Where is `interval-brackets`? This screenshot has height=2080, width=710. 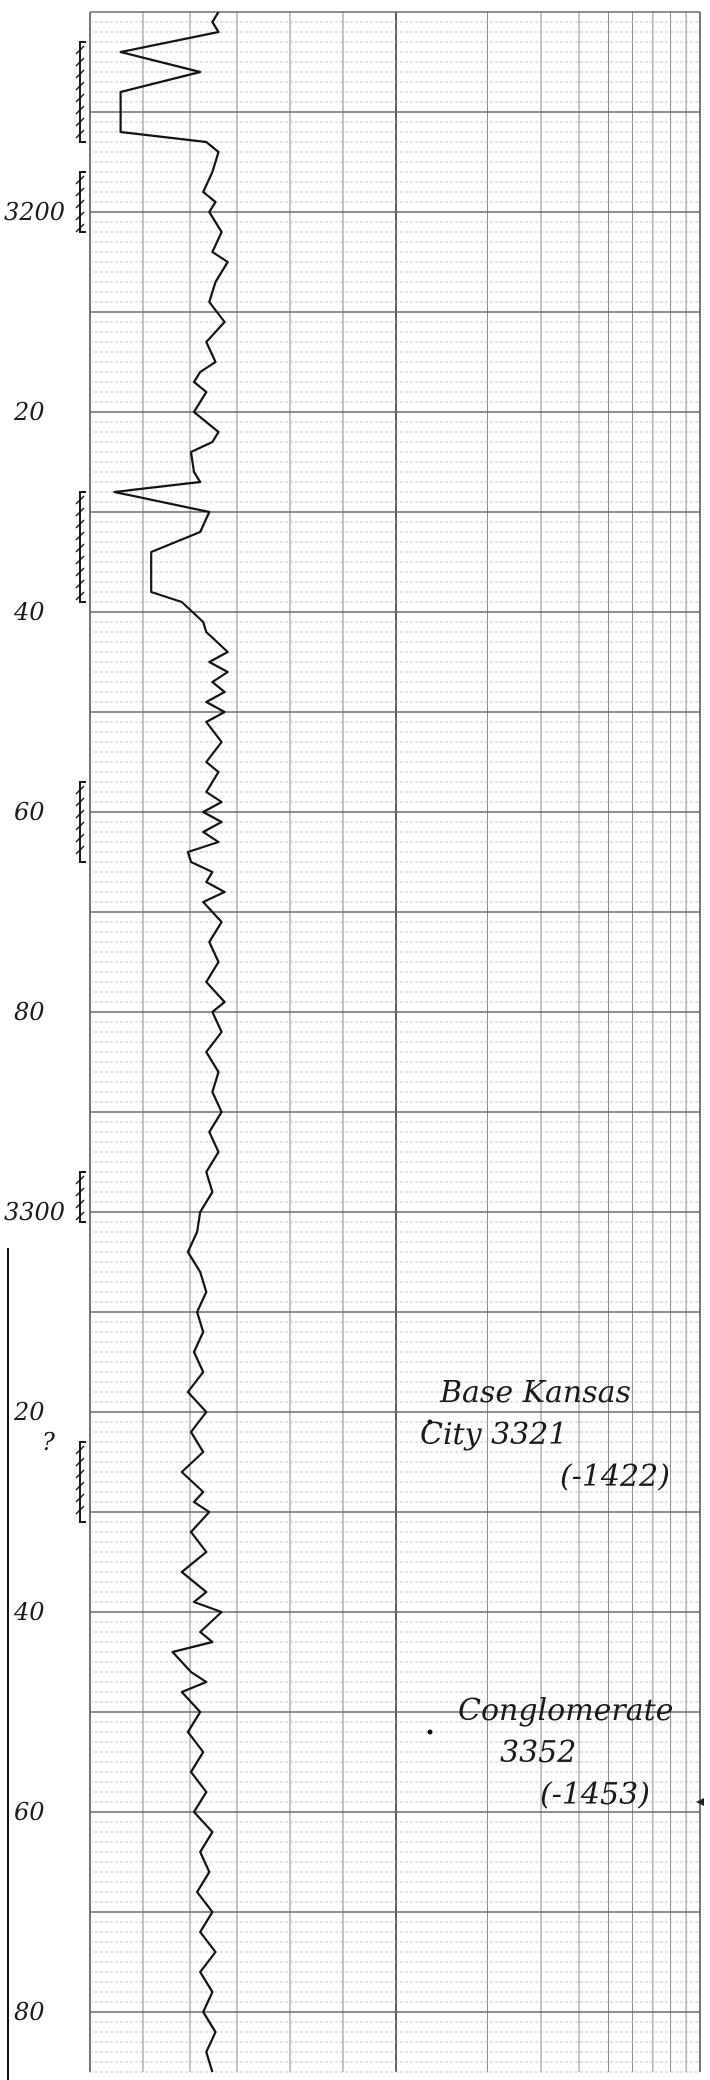 interval-brackets is located at coordinates (80, 782).